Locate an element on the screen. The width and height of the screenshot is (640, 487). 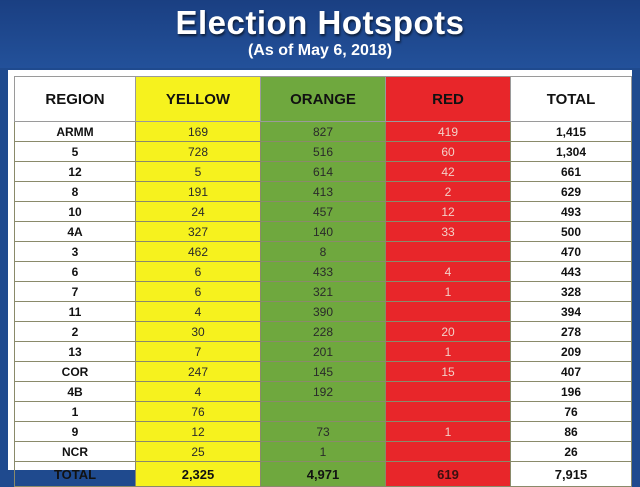
table-row: 11 4 390 394 is located at coordinates (323, 311).